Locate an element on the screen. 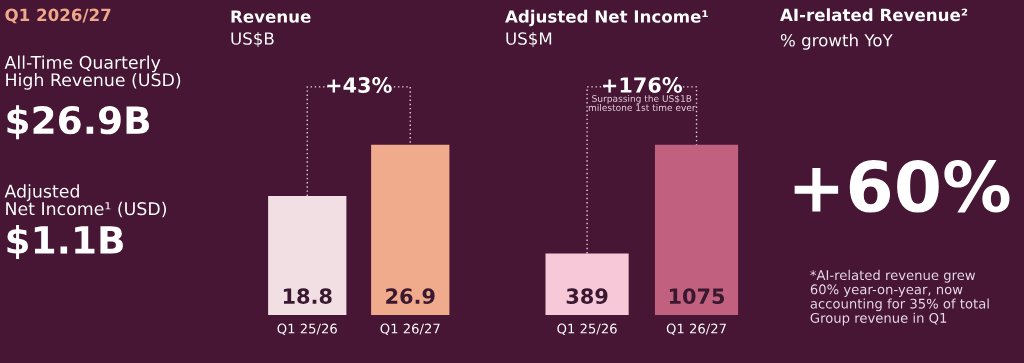 This screenshot has height=363, width=1024. text: +43% is located at coordinates (359, 85).